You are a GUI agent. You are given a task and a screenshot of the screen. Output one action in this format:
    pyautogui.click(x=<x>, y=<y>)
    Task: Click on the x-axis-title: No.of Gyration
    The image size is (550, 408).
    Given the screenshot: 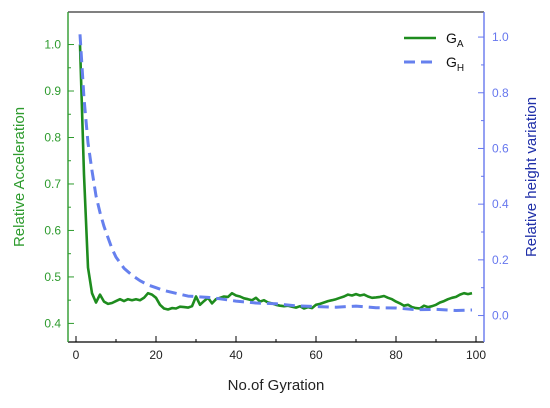 What is the action you would take?
    pyautogui.click(x=276, y=385)
    